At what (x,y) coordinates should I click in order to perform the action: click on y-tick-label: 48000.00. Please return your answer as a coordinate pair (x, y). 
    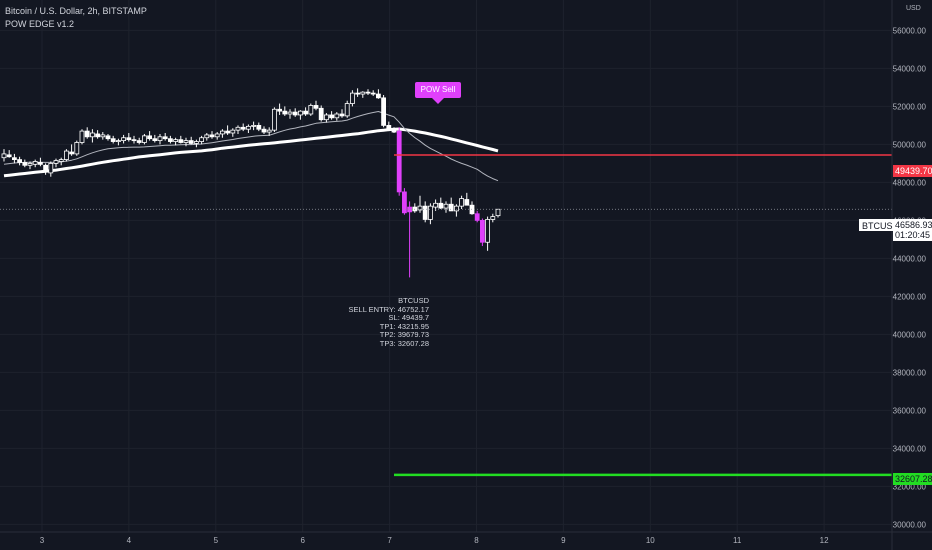
    Looking at the image, I should click on (910, 182).